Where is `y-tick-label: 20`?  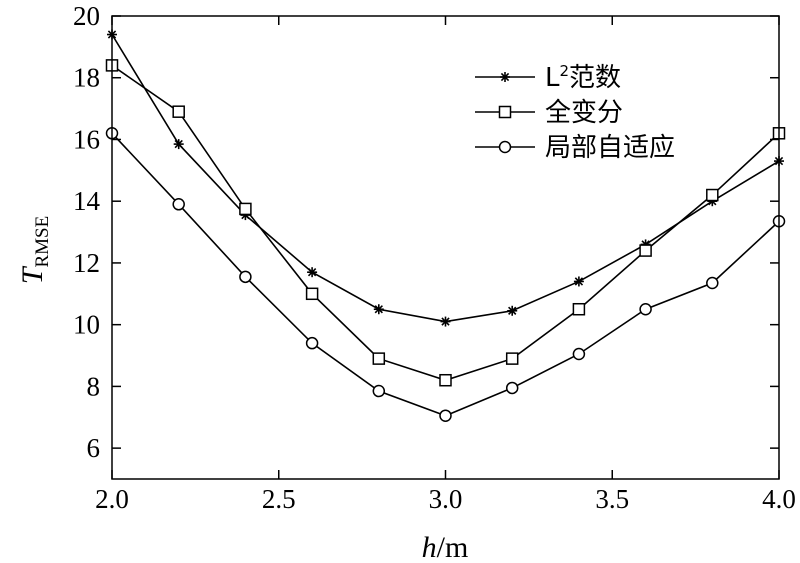
y-tick-label: 20 is located at coordinates (86, 16).